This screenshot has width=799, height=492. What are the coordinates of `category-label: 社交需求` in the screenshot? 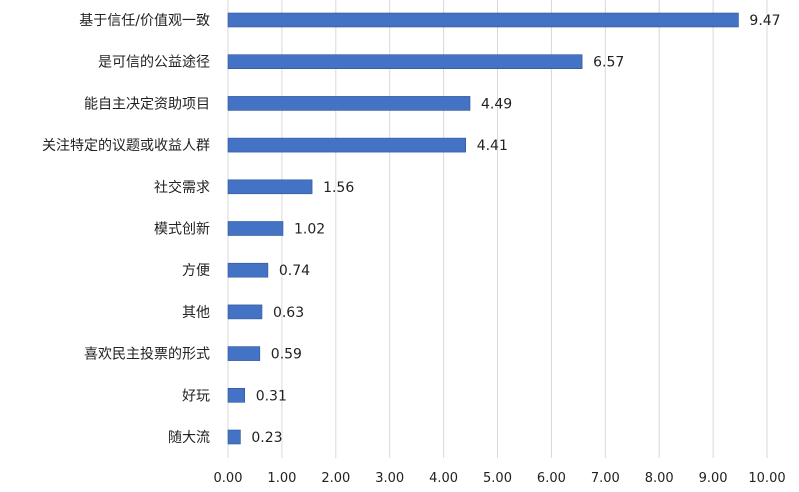 It's located at (182, 187).